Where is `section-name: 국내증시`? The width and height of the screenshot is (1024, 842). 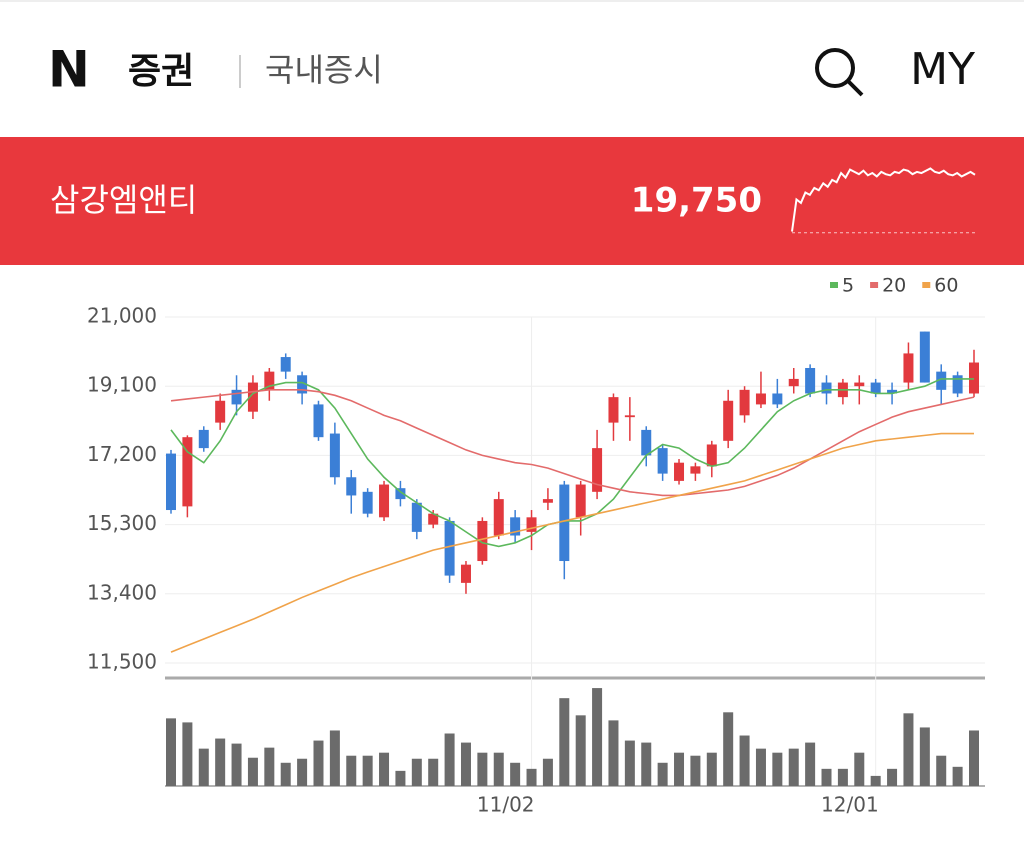
section-name: 국내증시 is located at coordinates (324, 70).